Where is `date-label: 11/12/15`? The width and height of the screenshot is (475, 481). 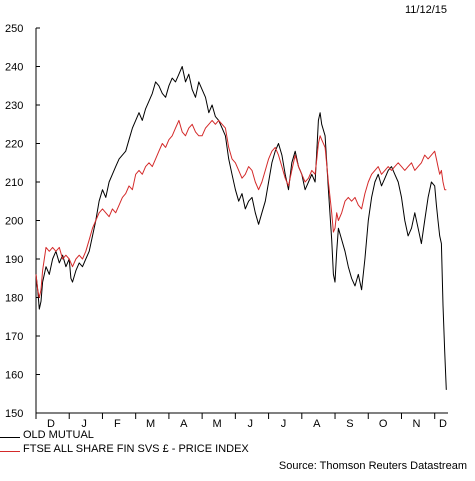 date-label: 11/12/15 is located at coordinates (425, 10).